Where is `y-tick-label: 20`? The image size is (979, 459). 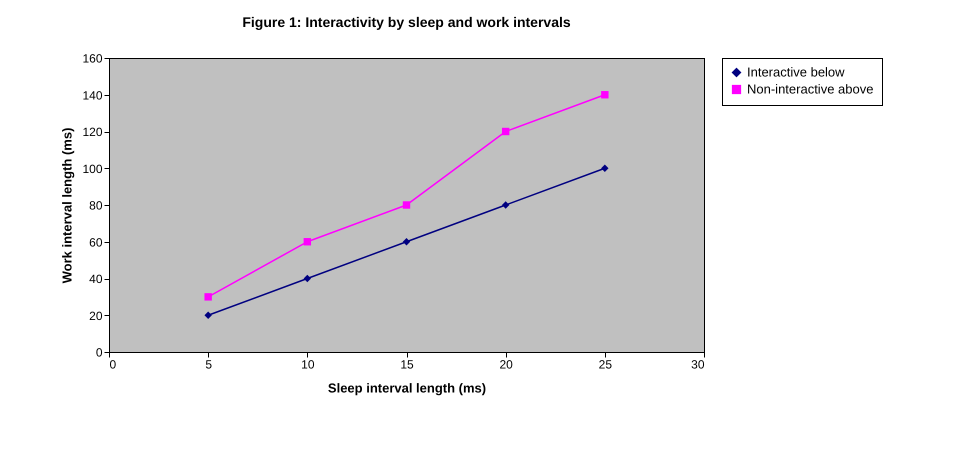 y-tick-label: 20 is located at coordinates (96, 315).